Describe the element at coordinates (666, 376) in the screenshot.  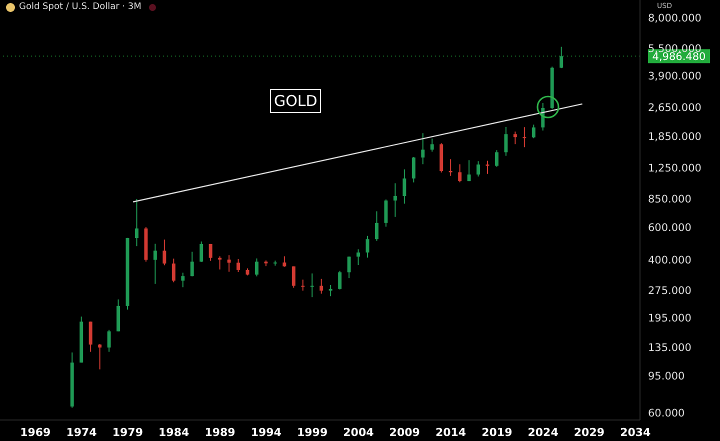
I see `y-tick-label: 95.000` at that location.